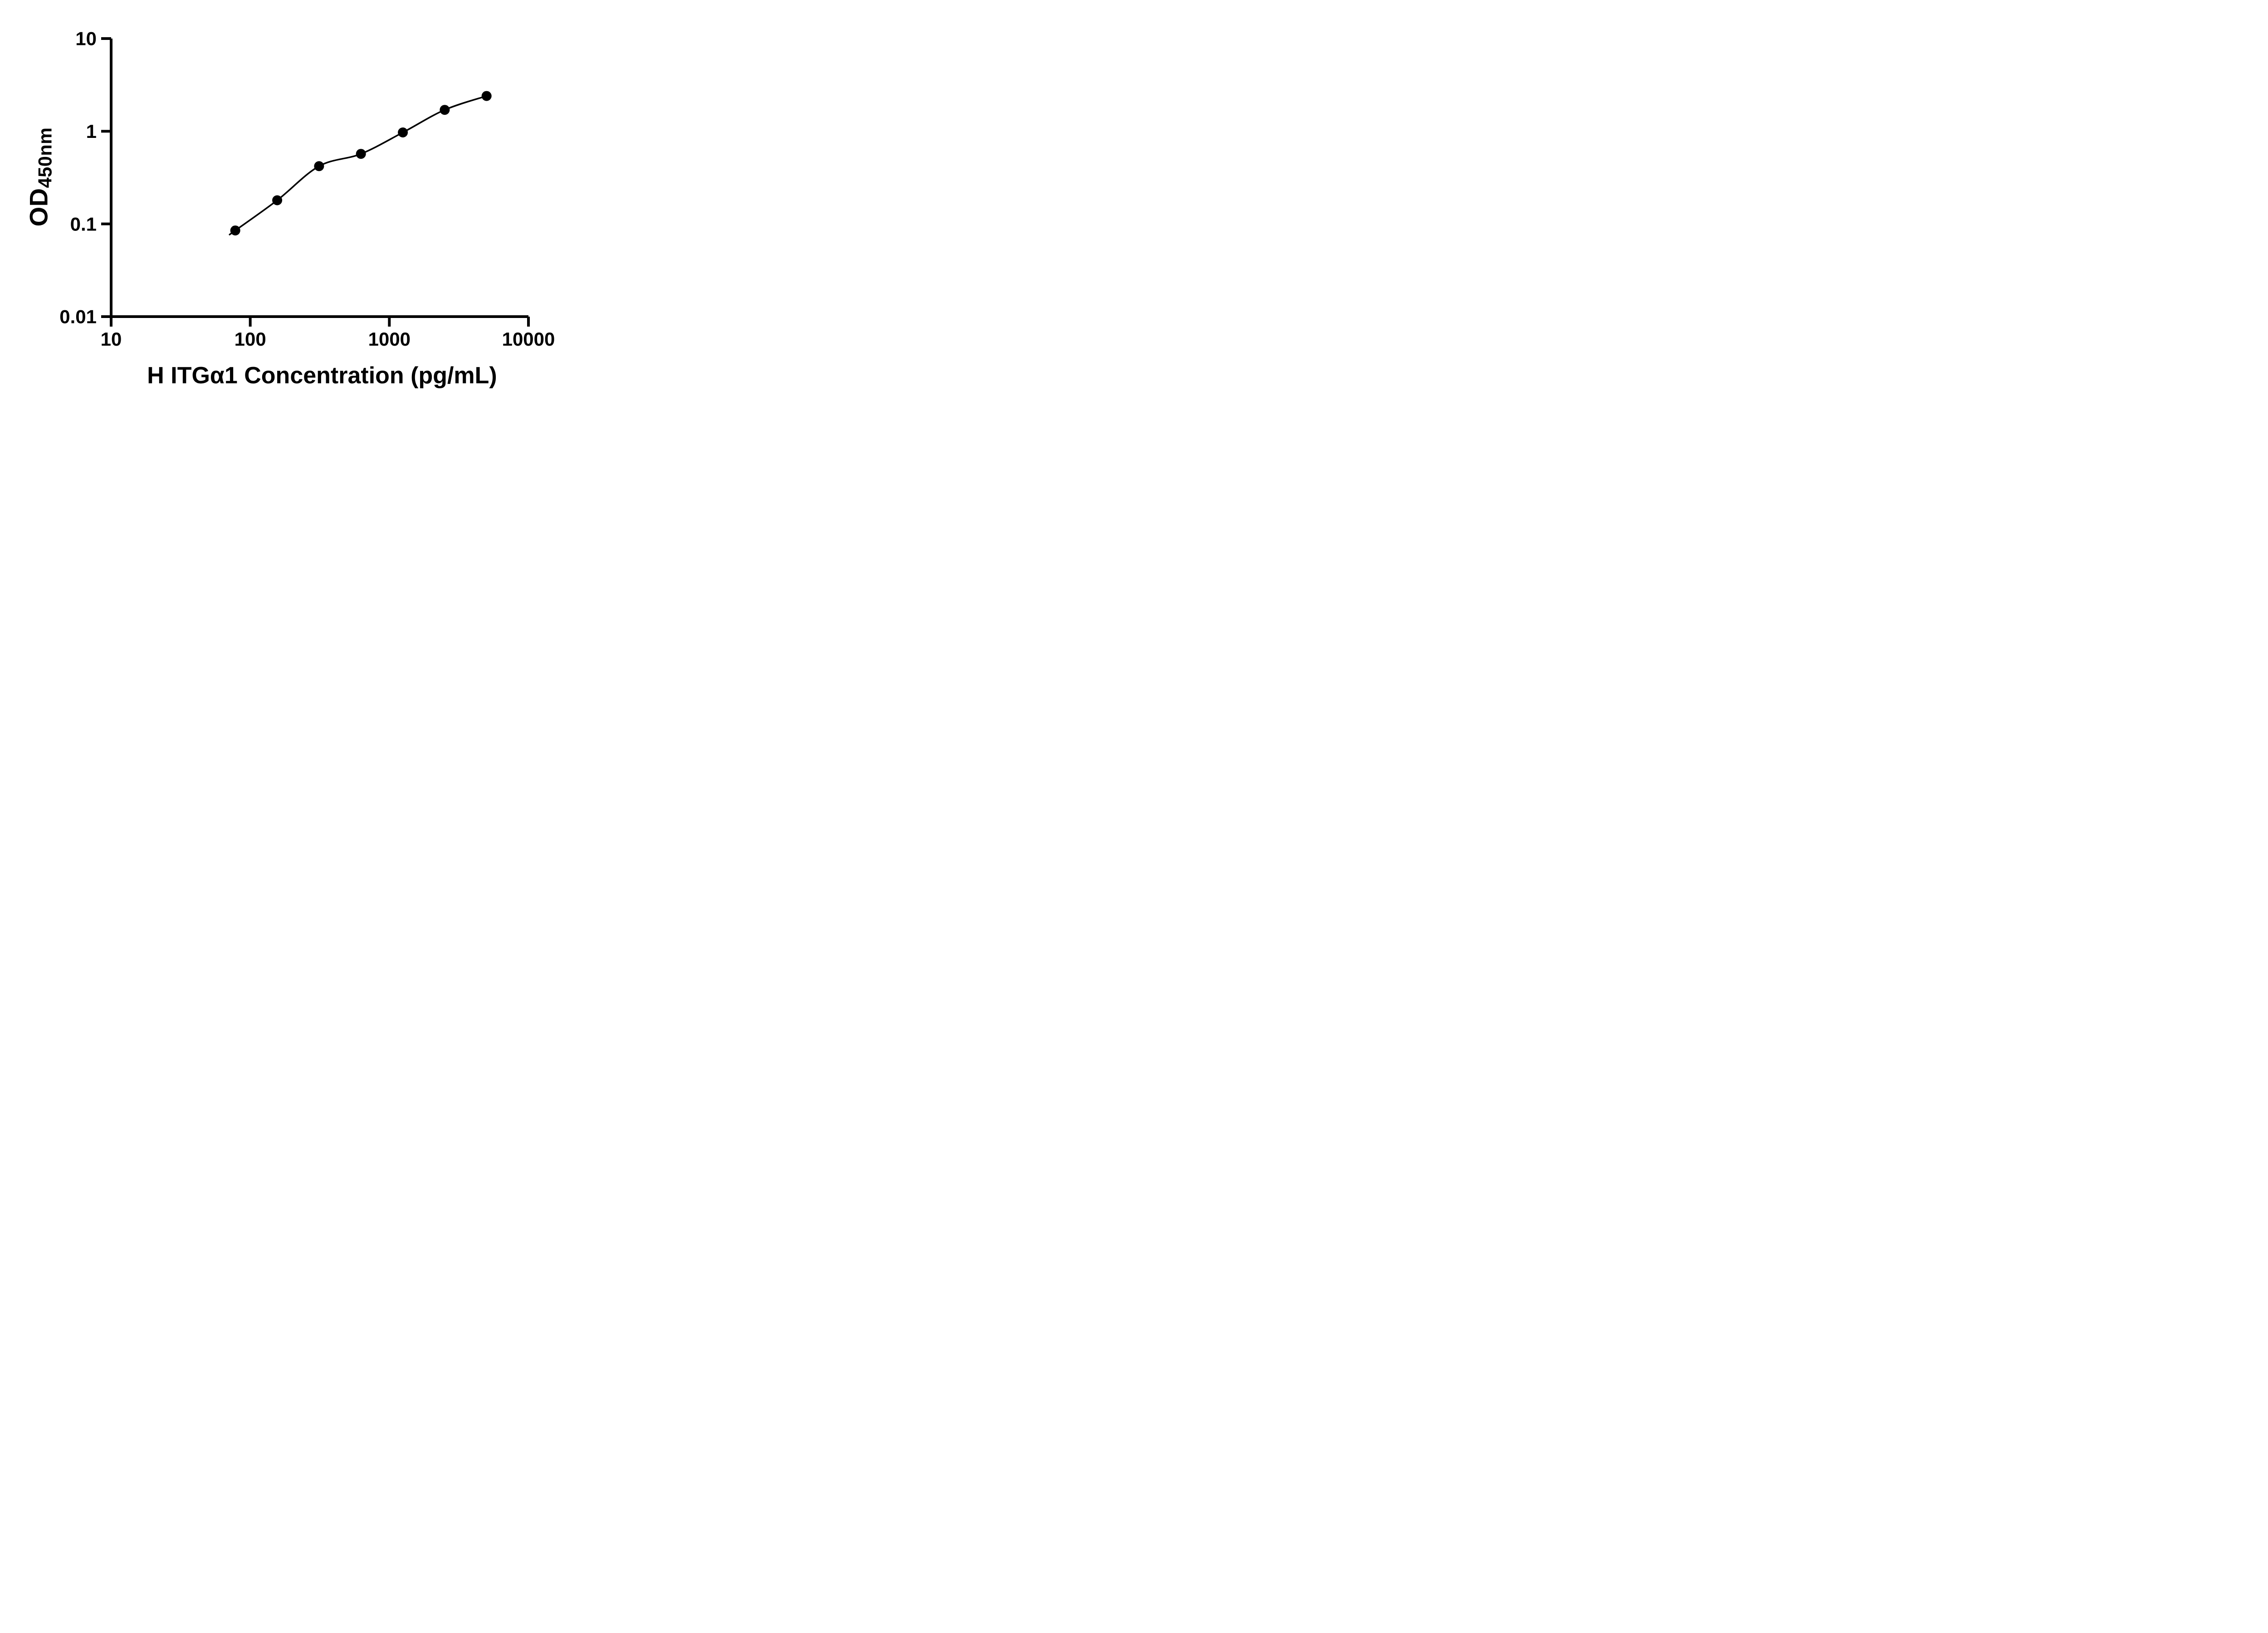  I want to click on x-tick-label: 10000, so click(528, 339).